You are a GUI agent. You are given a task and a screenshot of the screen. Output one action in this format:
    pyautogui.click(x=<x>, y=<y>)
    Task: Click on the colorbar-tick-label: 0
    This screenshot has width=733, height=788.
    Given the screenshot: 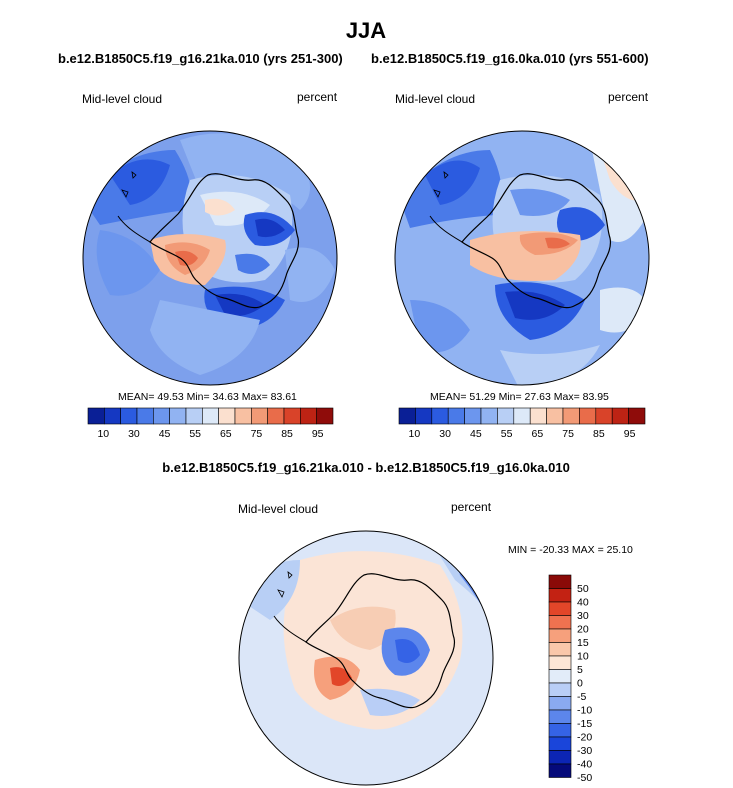 What is the action you would take?
    pyautogui.click(x=580, y=684)
    